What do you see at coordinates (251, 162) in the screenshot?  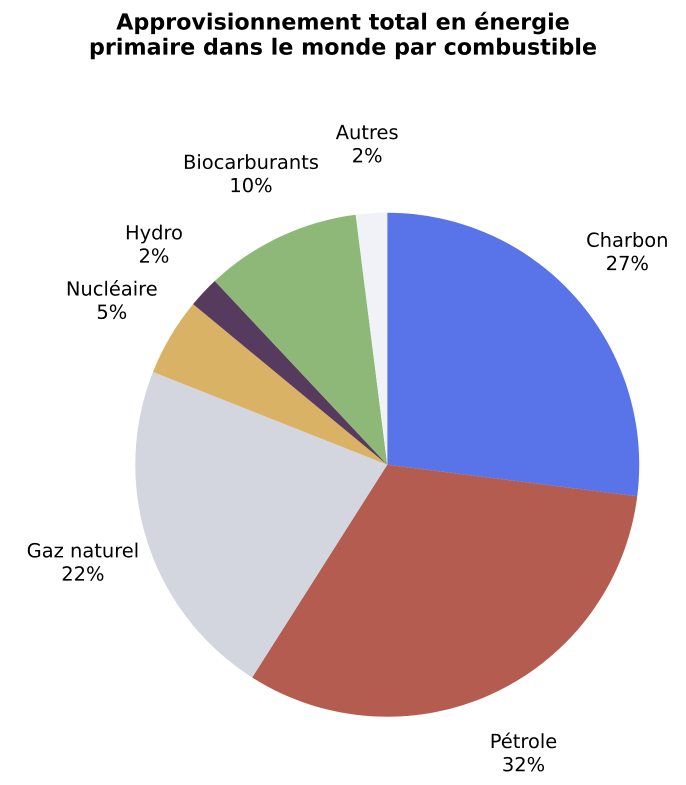 I see `slice-label: Biocarburants` at bounding box center [251, 162].